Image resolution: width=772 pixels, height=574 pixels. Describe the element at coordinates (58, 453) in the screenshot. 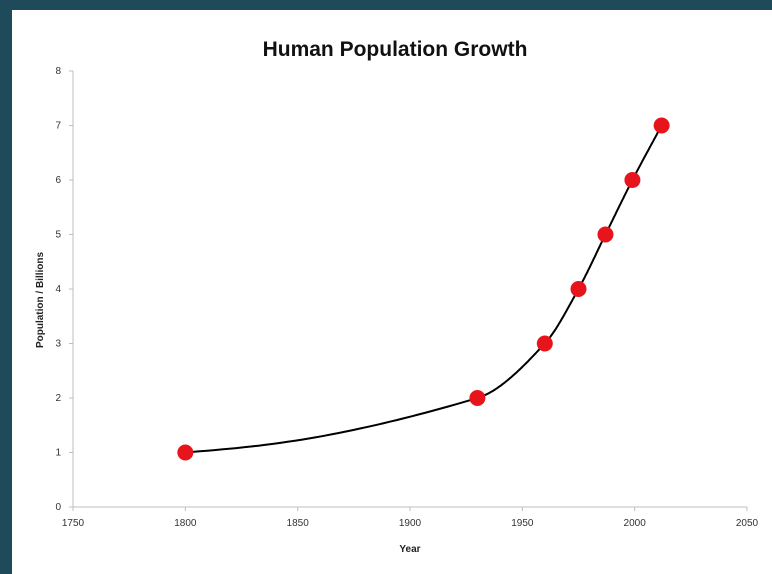

I see `y-tick-label: 1` at that location.